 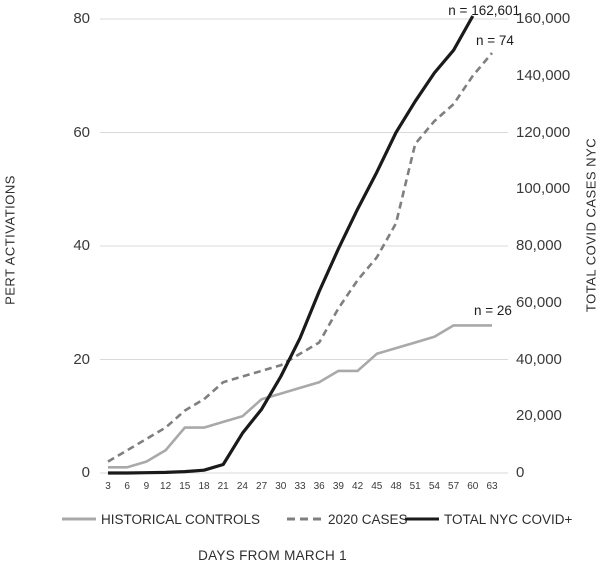 I want to click on legend-item-historical-controls: HISTORICAL CONTROLS, so click(x=161, y=519).